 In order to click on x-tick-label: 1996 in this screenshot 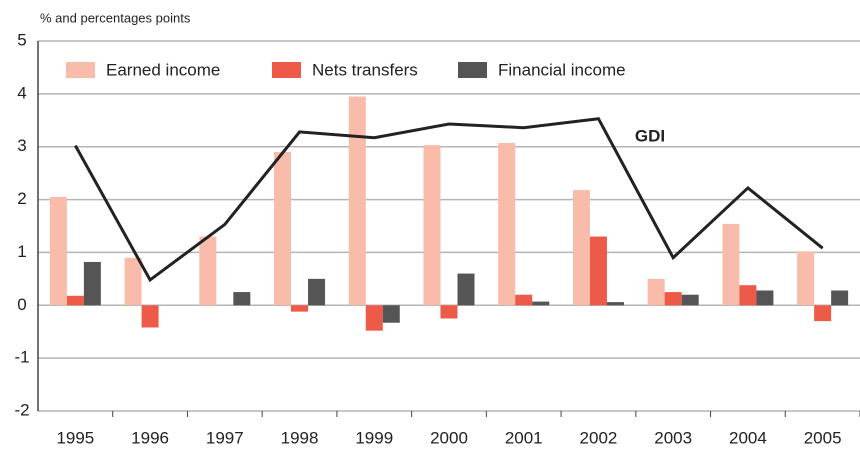, I will do `click(150, 437)`.